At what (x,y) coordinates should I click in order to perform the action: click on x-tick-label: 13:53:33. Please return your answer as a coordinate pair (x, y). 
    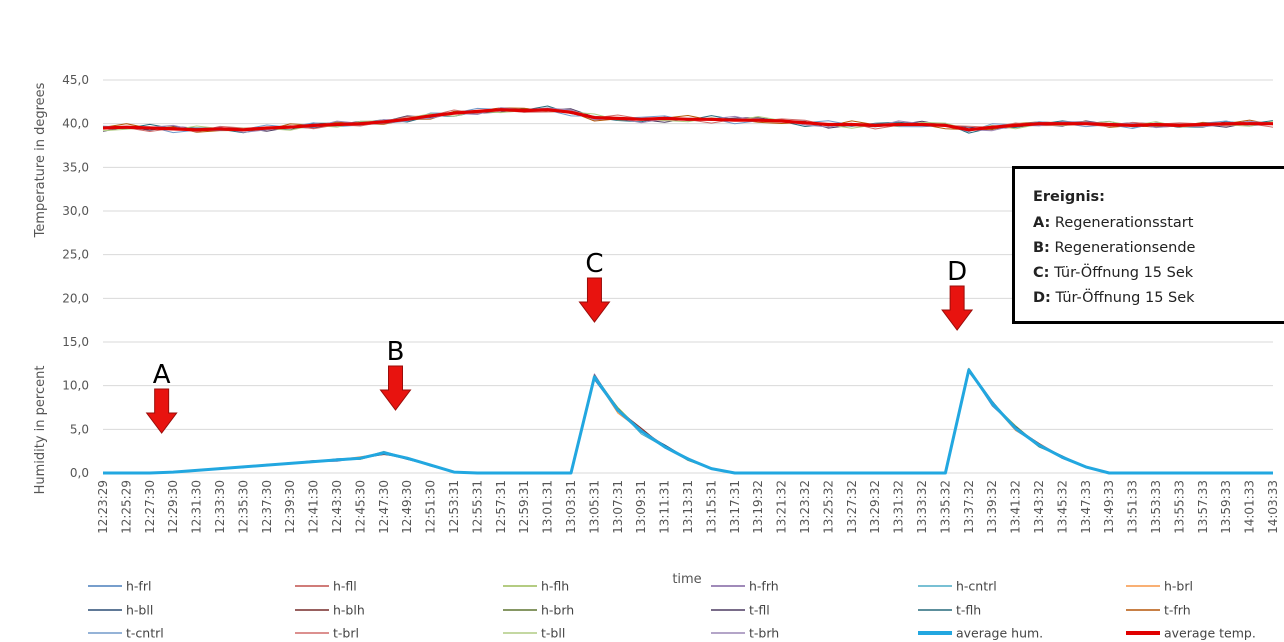
    Looking at the image, I should click on (1156, 507).